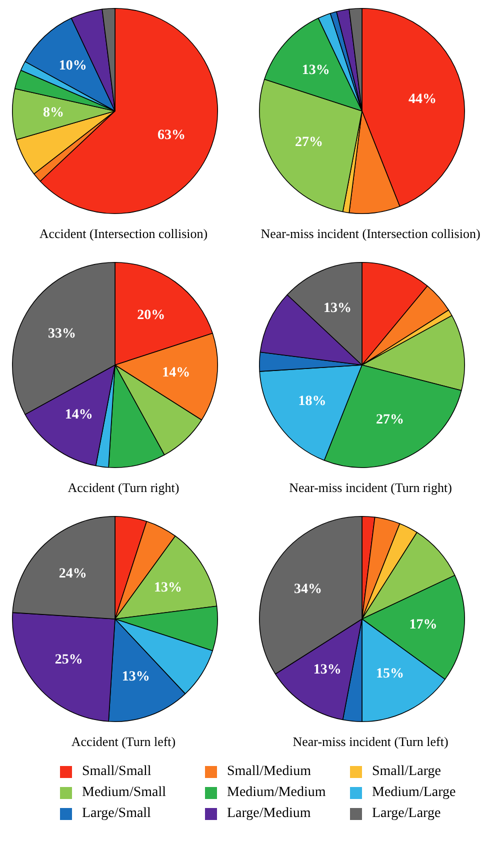  What do you see at coordinates (406, 772) in the screenshot?
I see `legend-label: Small/Large` at bounding box center [406, 772].